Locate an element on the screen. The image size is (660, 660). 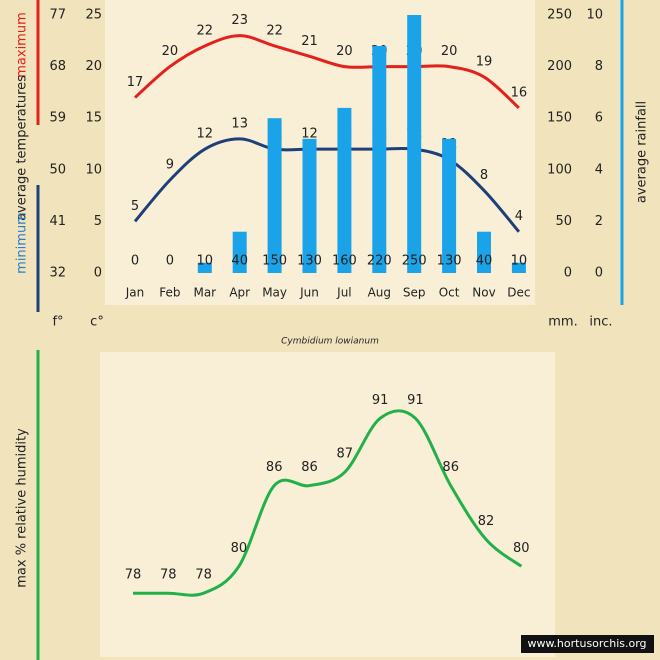
data-label: 16 is located at coordinates (519, 92).